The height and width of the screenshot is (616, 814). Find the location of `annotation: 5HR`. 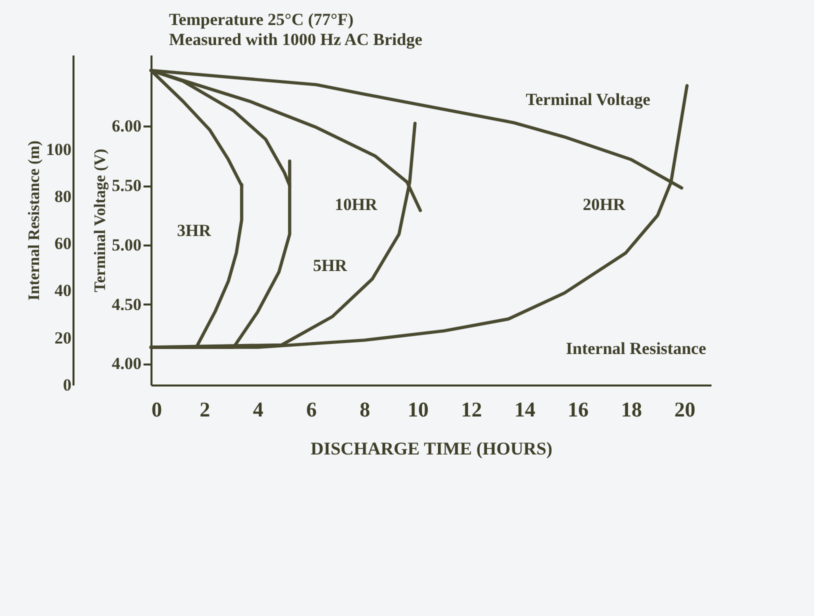

annotation: 5HR is located at coordinates (330, 265).